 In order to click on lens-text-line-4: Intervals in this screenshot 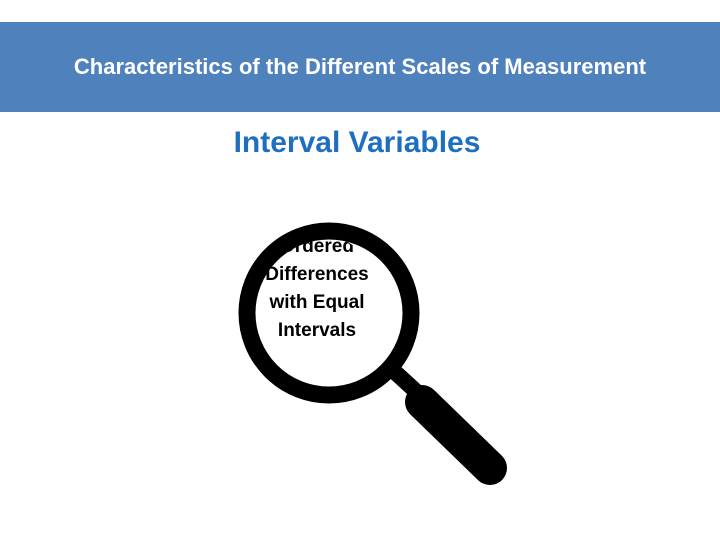, I will do `click(317, 330)`.